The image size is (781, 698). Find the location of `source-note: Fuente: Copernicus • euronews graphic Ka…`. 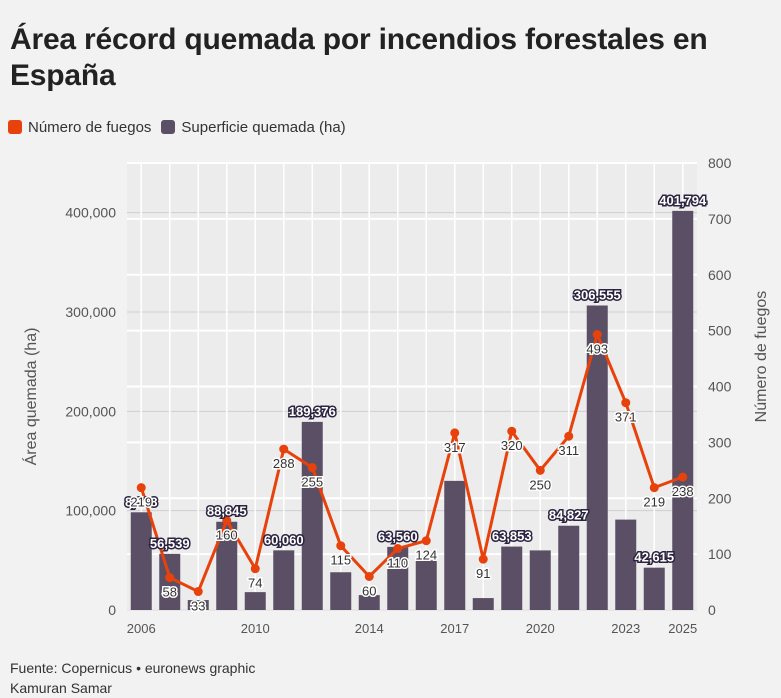

source-note: Fuente: Copernicus • euronews graphic Ka… is located at coordinates (132, 678).